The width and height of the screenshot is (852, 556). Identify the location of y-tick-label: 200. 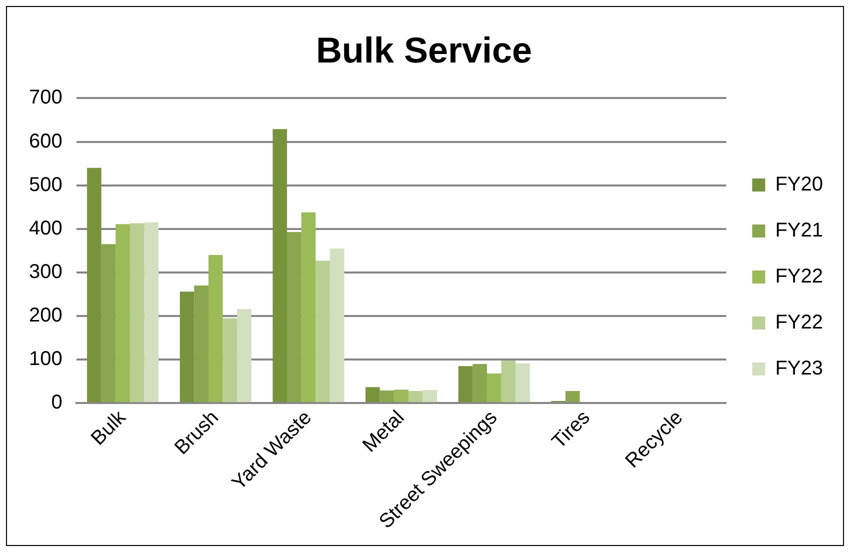
(45, 315).